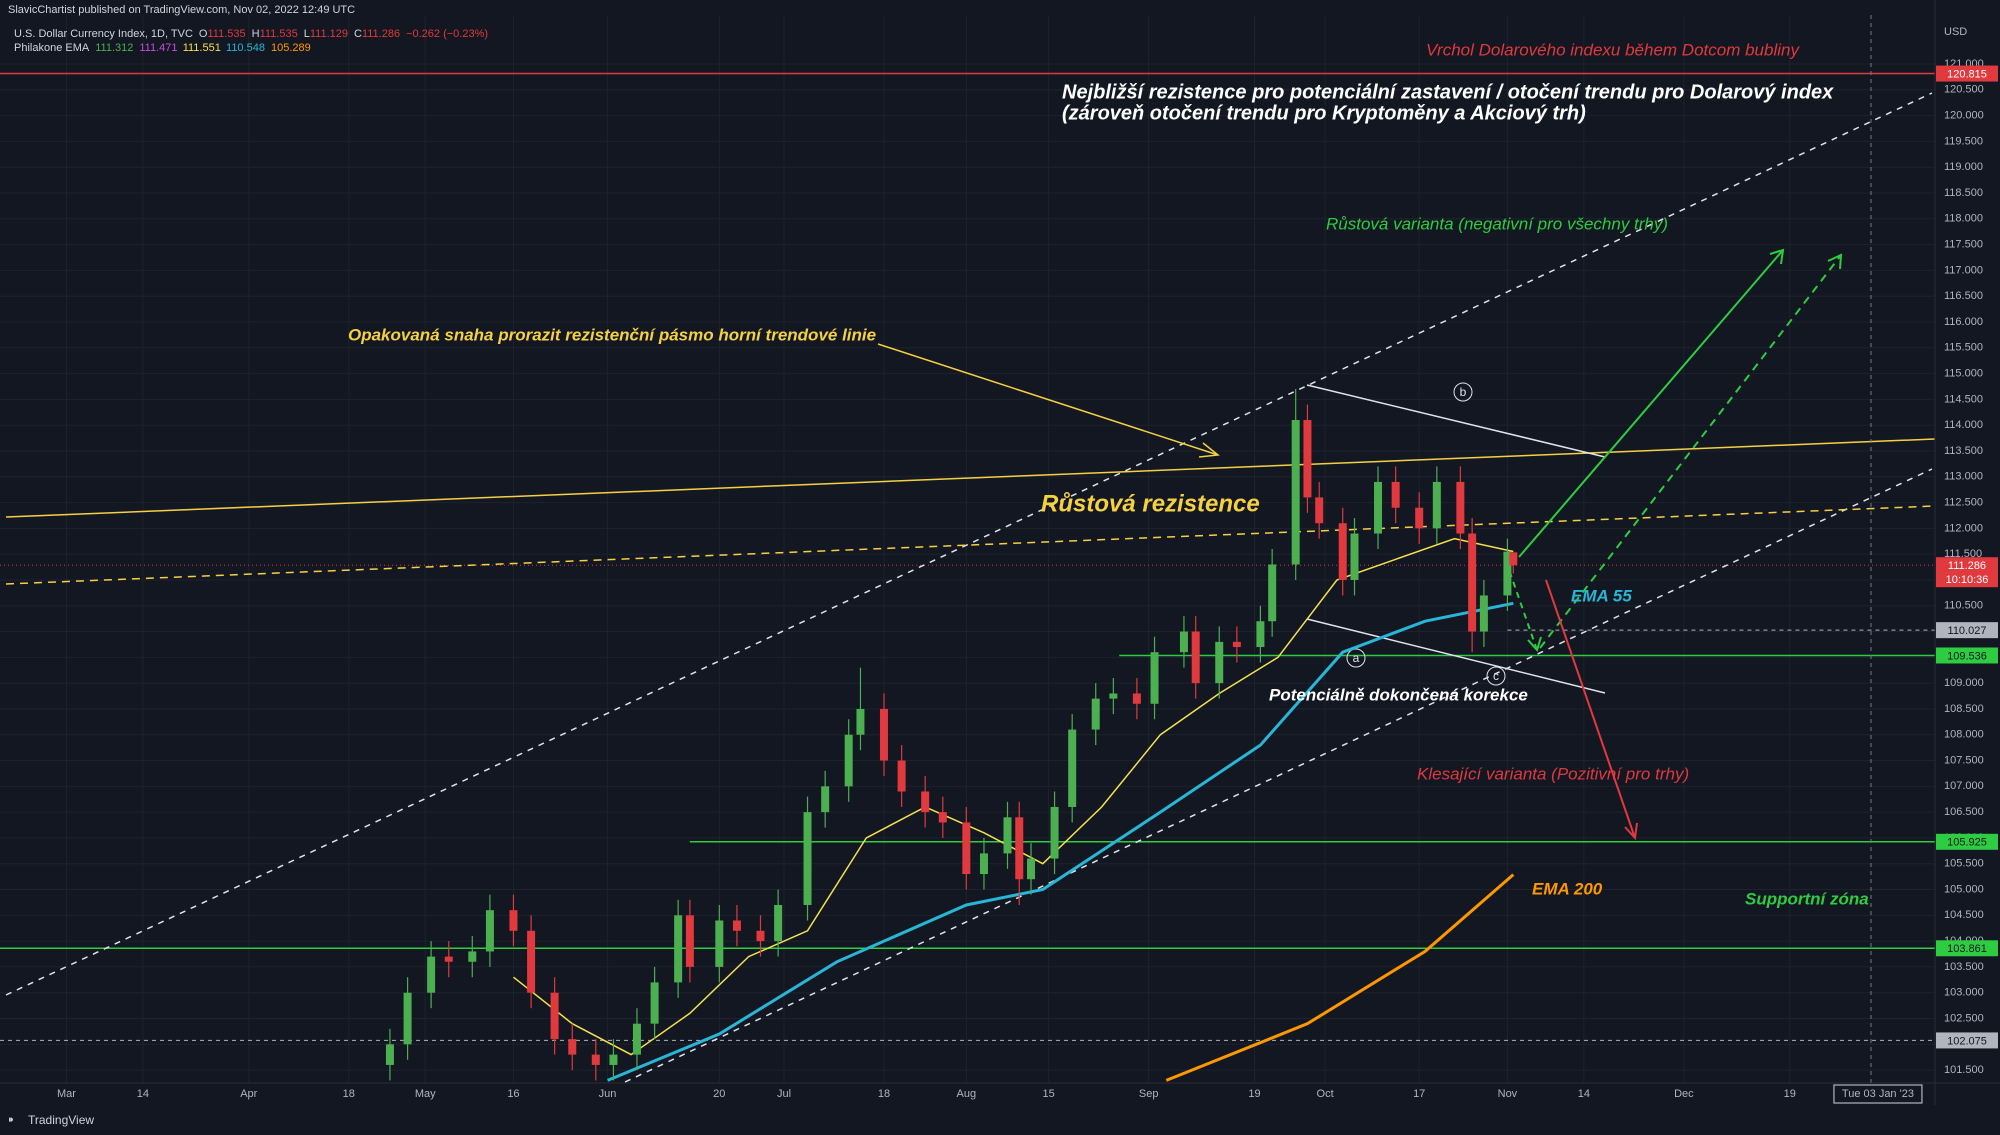 This screenshot has width=2000, height=1135. I want to click on indicator: Philakone EMA, so click(52, 48).